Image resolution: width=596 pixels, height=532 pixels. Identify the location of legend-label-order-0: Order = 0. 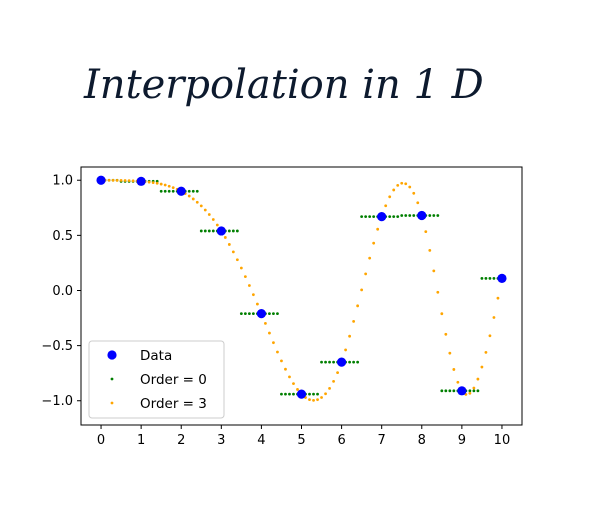
(173, 380).